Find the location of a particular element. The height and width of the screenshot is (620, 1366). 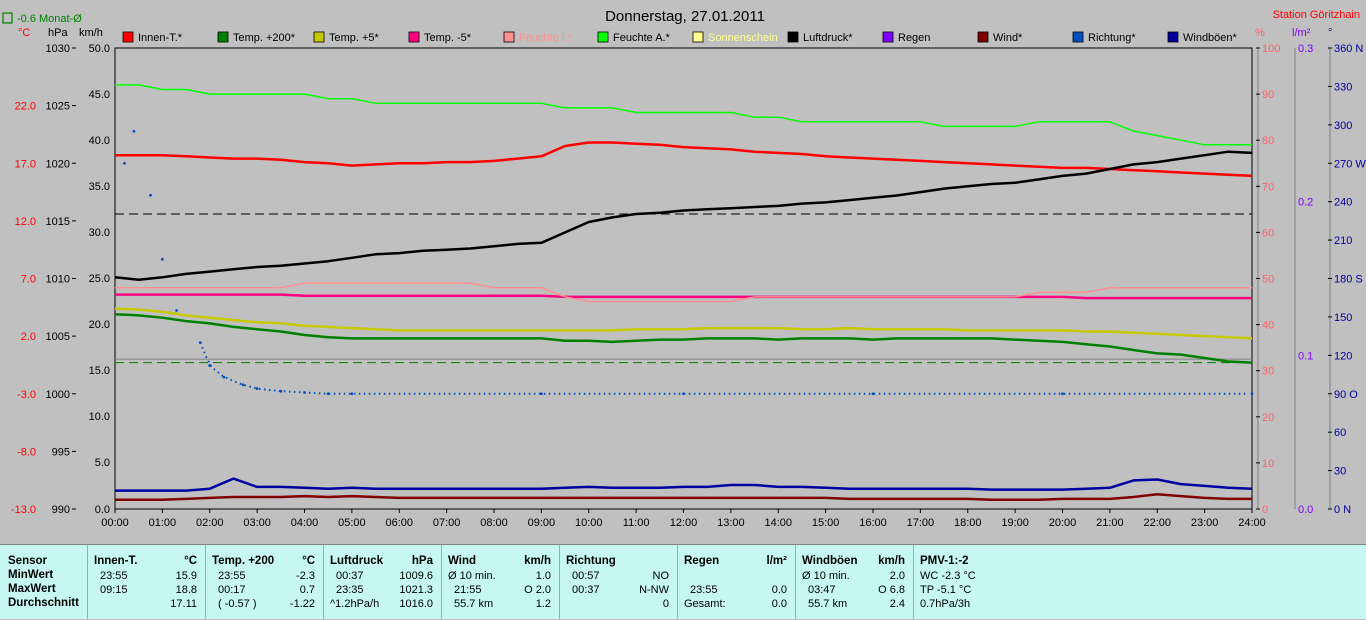

series-line-richtung is located at coordinates (723, 368).